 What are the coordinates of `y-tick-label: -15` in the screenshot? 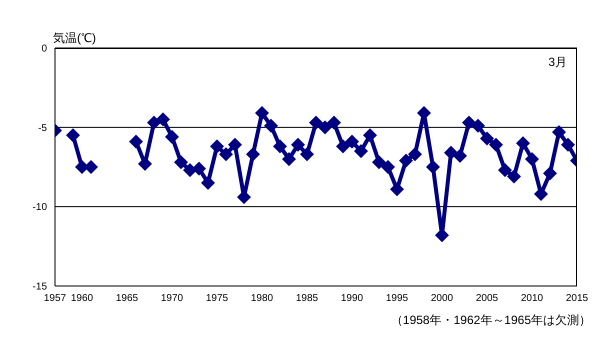 It's located at (40, 287).